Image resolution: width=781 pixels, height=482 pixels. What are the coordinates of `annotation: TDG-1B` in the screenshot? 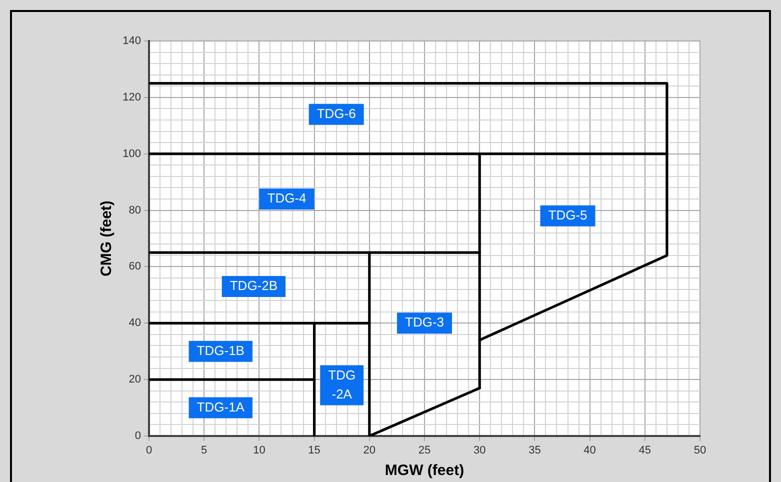 It's located at (220, 350).